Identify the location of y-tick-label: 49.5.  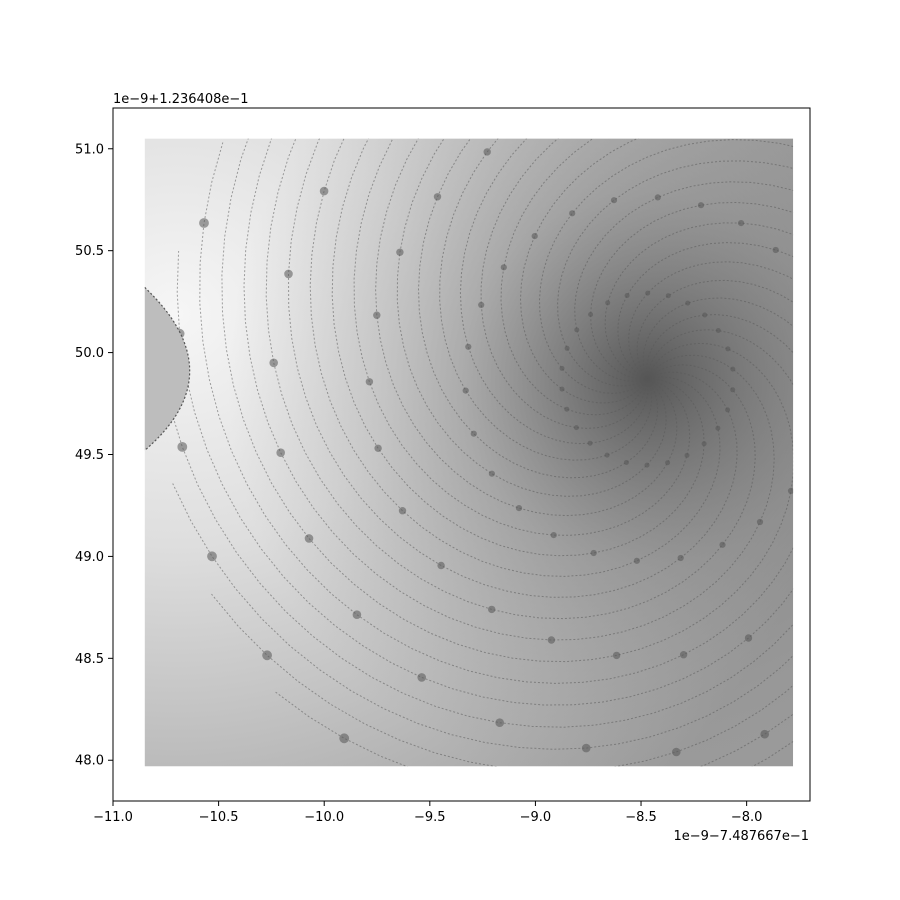
(89, 455).